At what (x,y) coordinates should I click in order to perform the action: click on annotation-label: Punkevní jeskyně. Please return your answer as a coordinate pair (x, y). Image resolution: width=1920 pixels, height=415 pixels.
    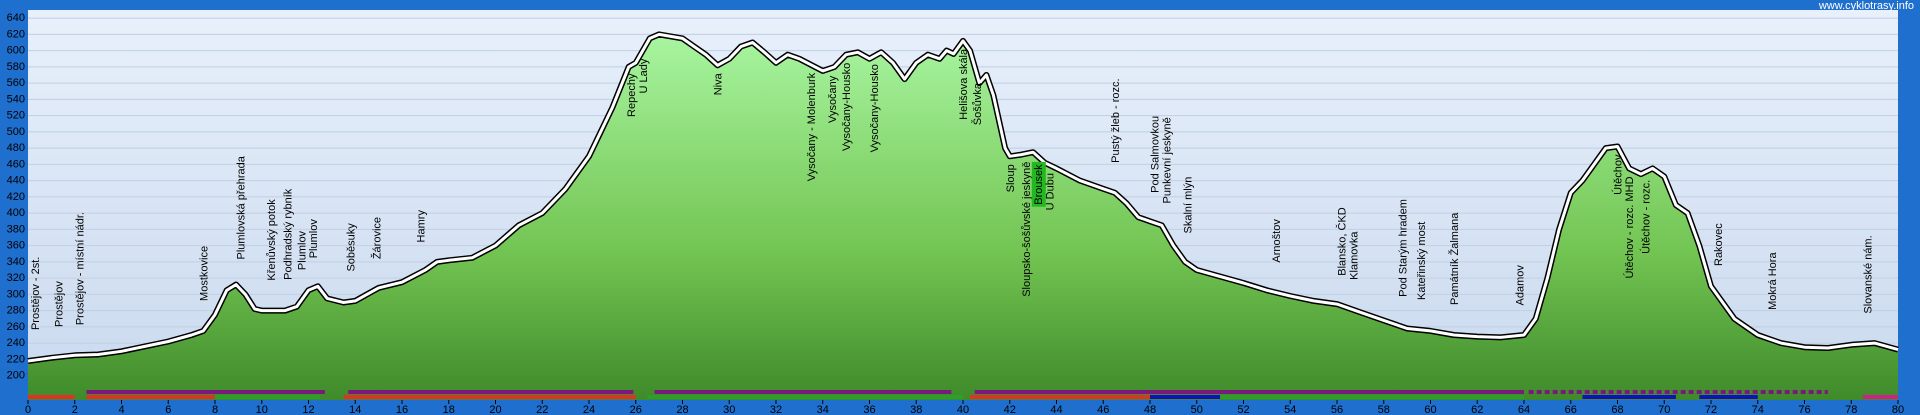
    Looking at the image, I should click on (1167, 160).